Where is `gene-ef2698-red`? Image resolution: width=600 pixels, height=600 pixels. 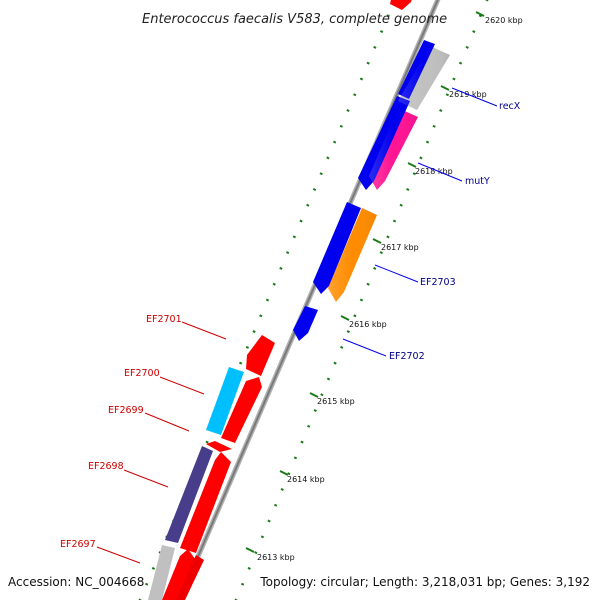
gene-ef2698-red is located at coordinates (205, 502).